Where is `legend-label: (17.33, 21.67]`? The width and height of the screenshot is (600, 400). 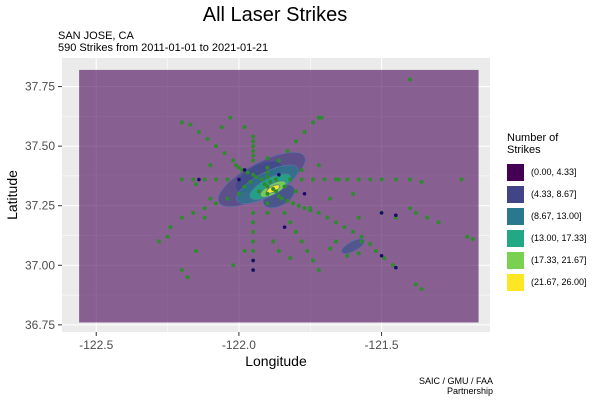 legend-label: (17.33, 21.67] is located at coordinates (559, 260).